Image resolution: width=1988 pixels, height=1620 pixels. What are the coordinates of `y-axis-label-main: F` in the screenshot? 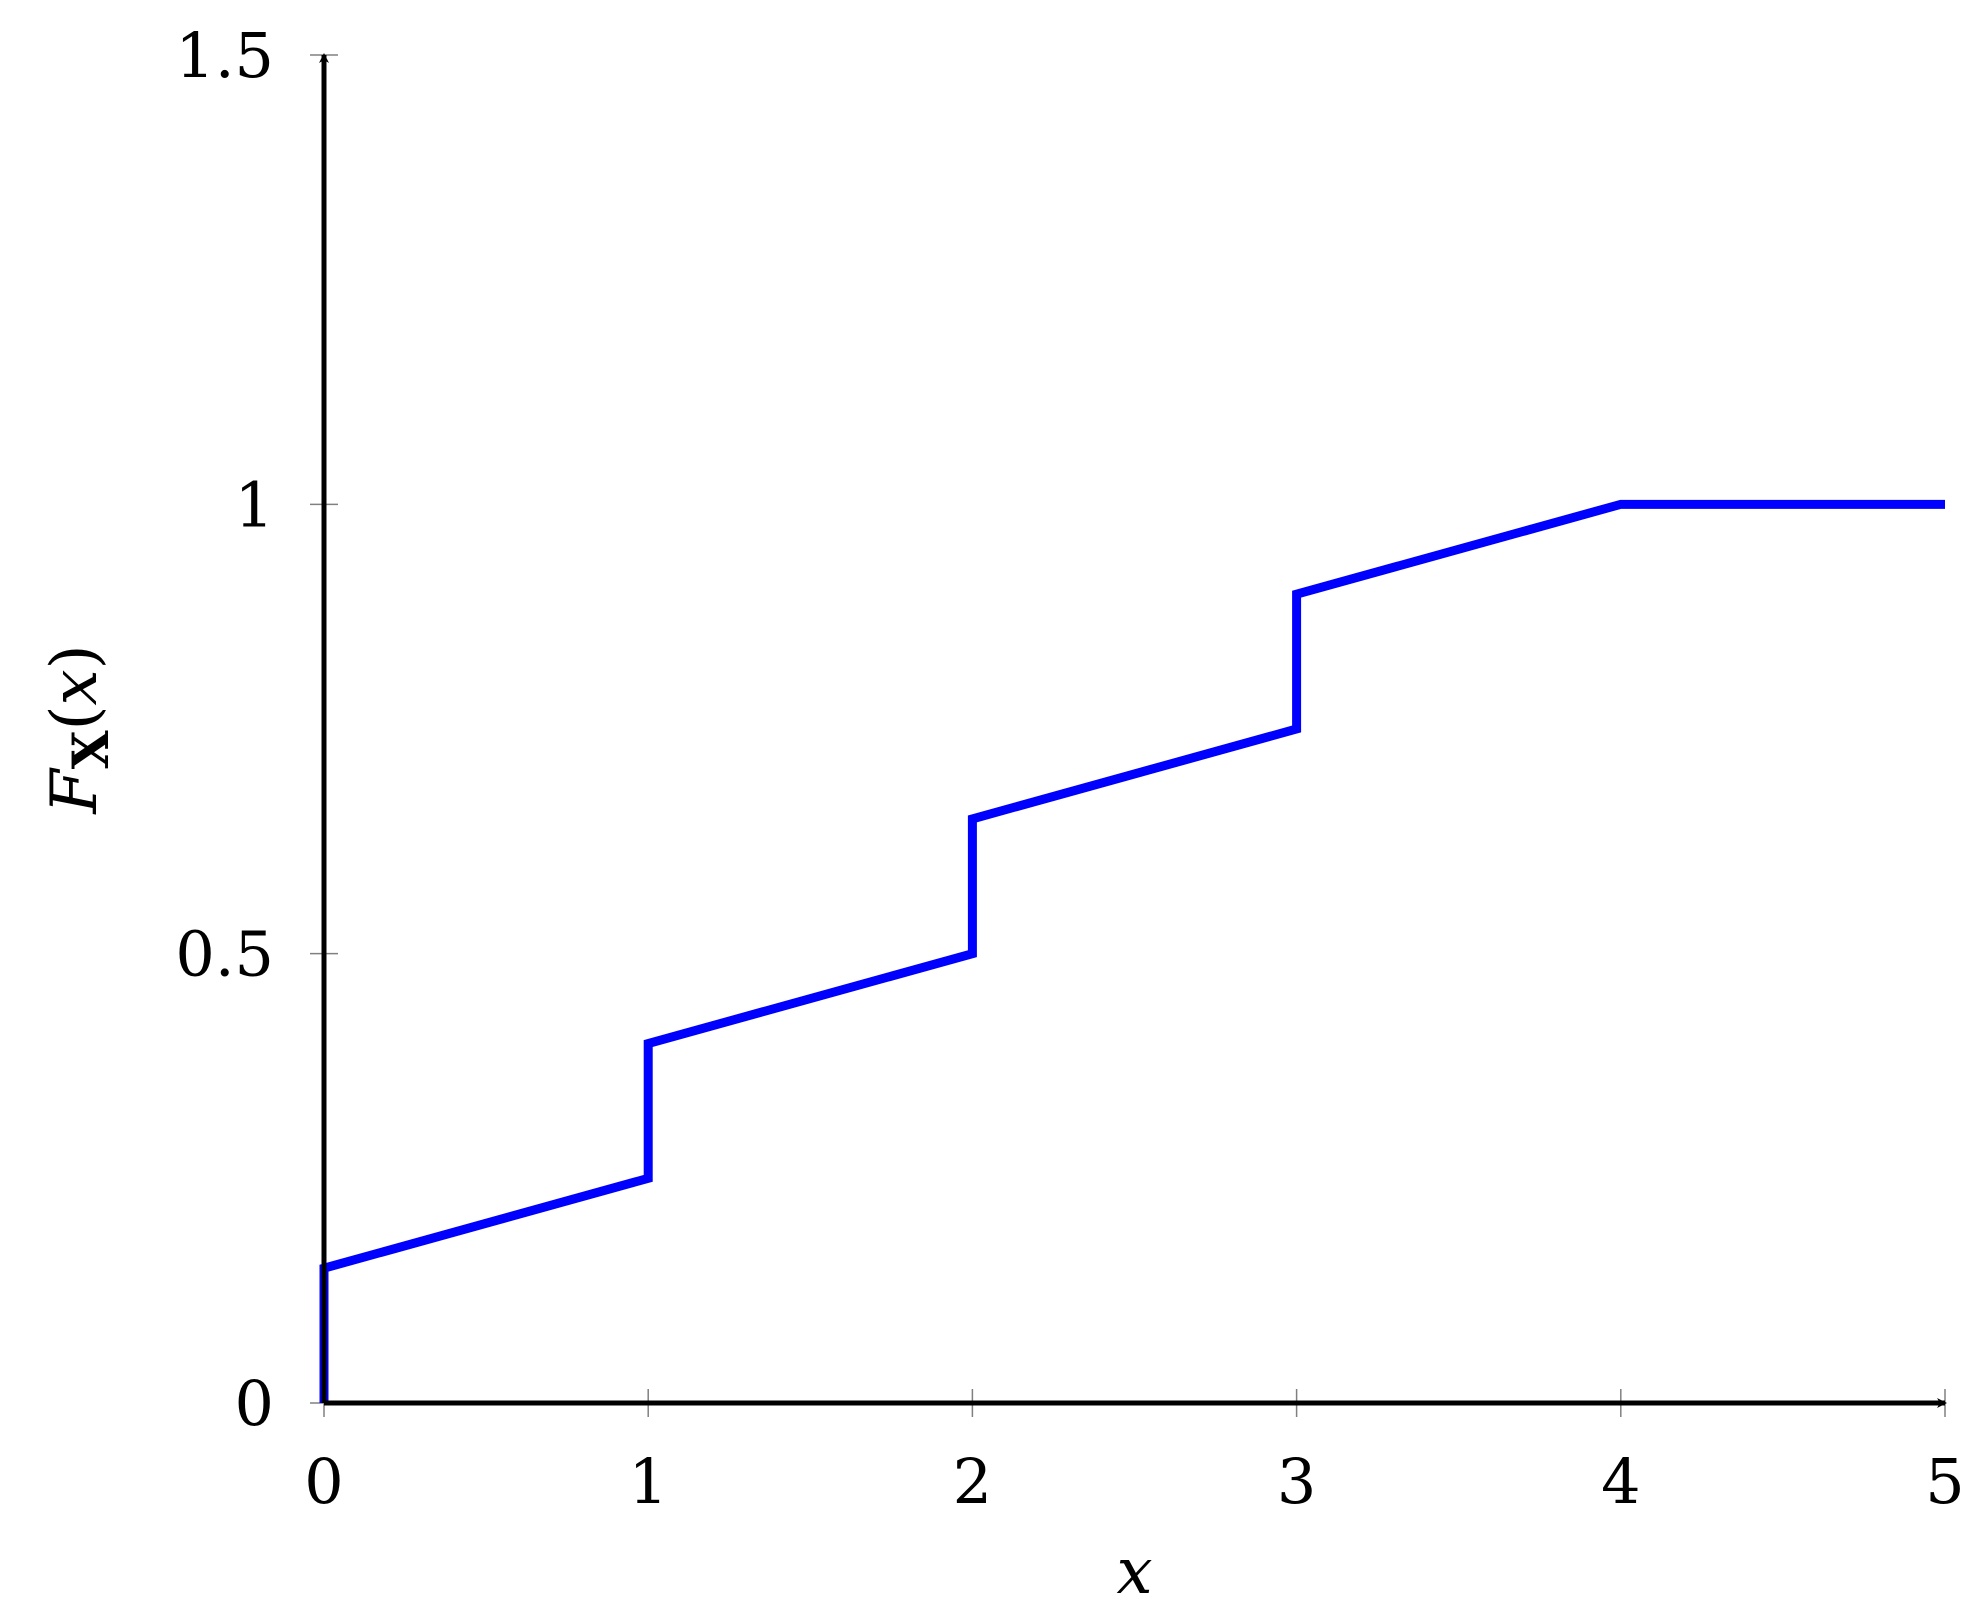 It's located at (75, 791).